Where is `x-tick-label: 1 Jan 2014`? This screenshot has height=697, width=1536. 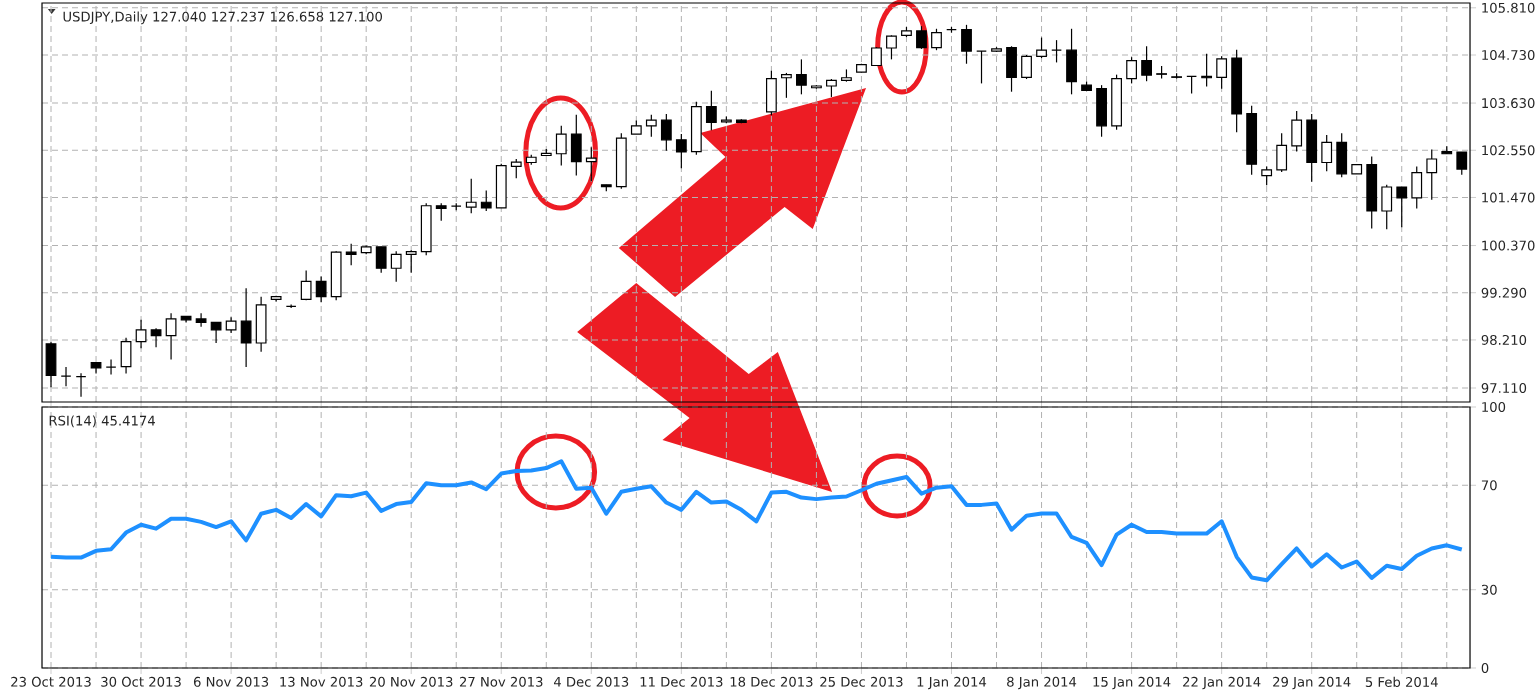
x-tick-label: 1 Jan 2014 is located at coordinates (952, 683).